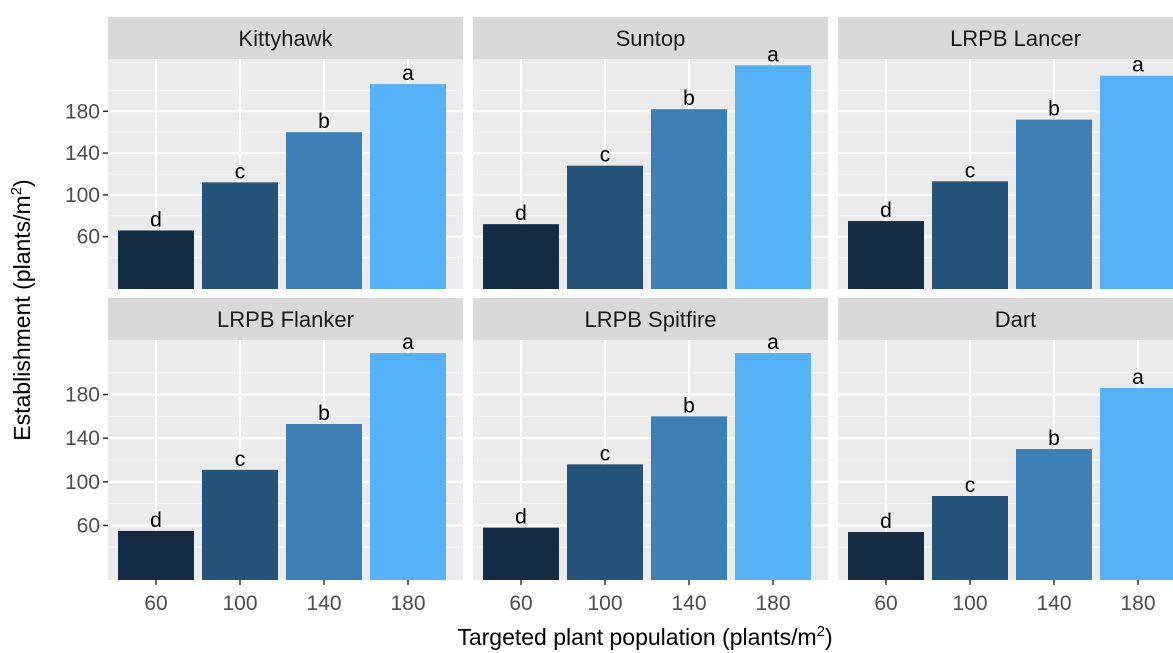 This screenshot has width=1173, height=653. What do you see at coordinates (650, 456) in the screenshot?
I see `facet-panel: LRPB Spitfire d c b a 60 100 140 180` at bounding box center [650, 456].